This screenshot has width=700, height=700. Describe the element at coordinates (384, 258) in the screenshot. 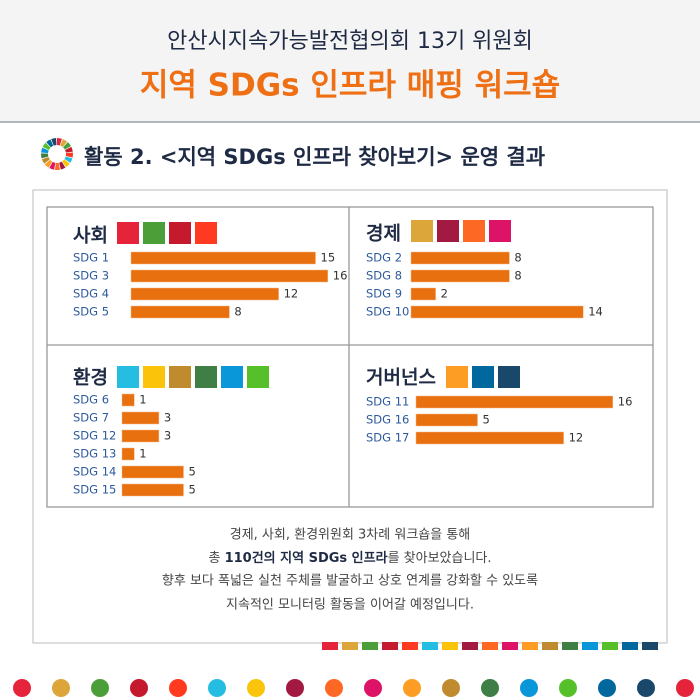

I see `category-label: SDG 2` at that location.